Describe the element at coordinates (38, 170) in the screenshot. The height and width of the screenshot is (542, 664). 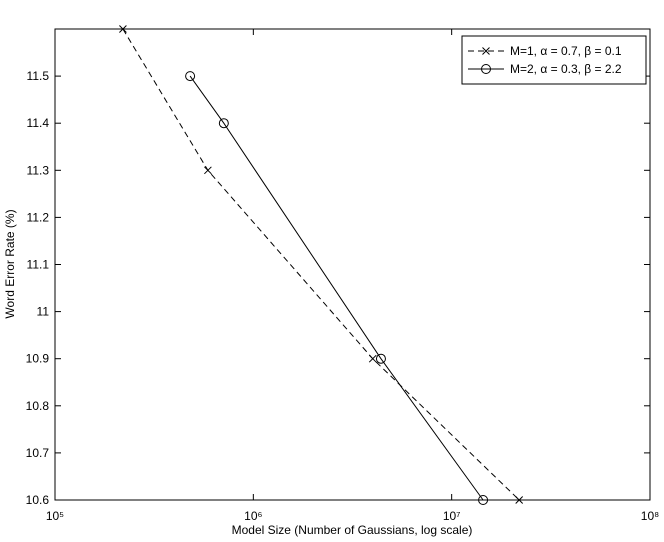
I see `y-tick-label: 11.3` at that location.